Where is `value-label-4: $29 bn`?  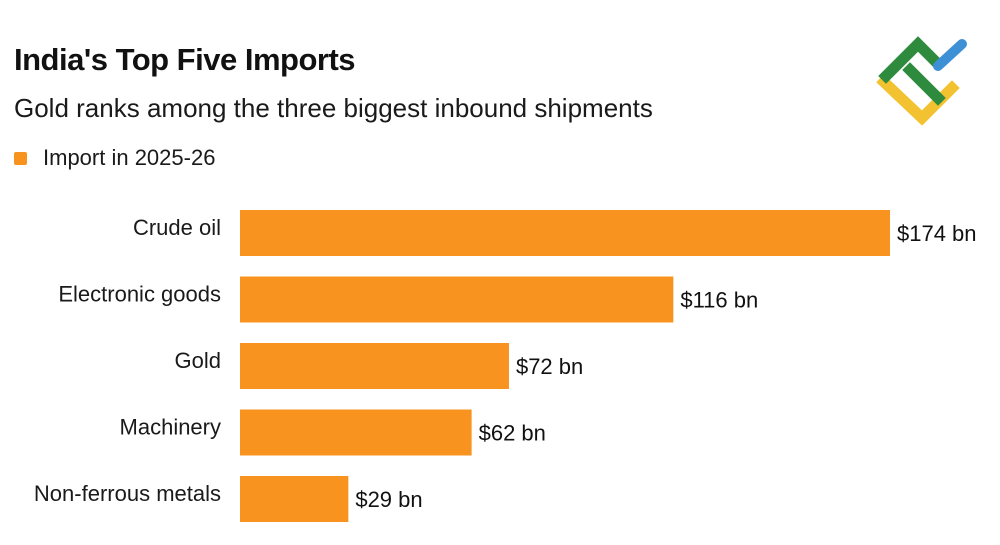
value-label-4: $29 bn is located at coordinates (388, 499).